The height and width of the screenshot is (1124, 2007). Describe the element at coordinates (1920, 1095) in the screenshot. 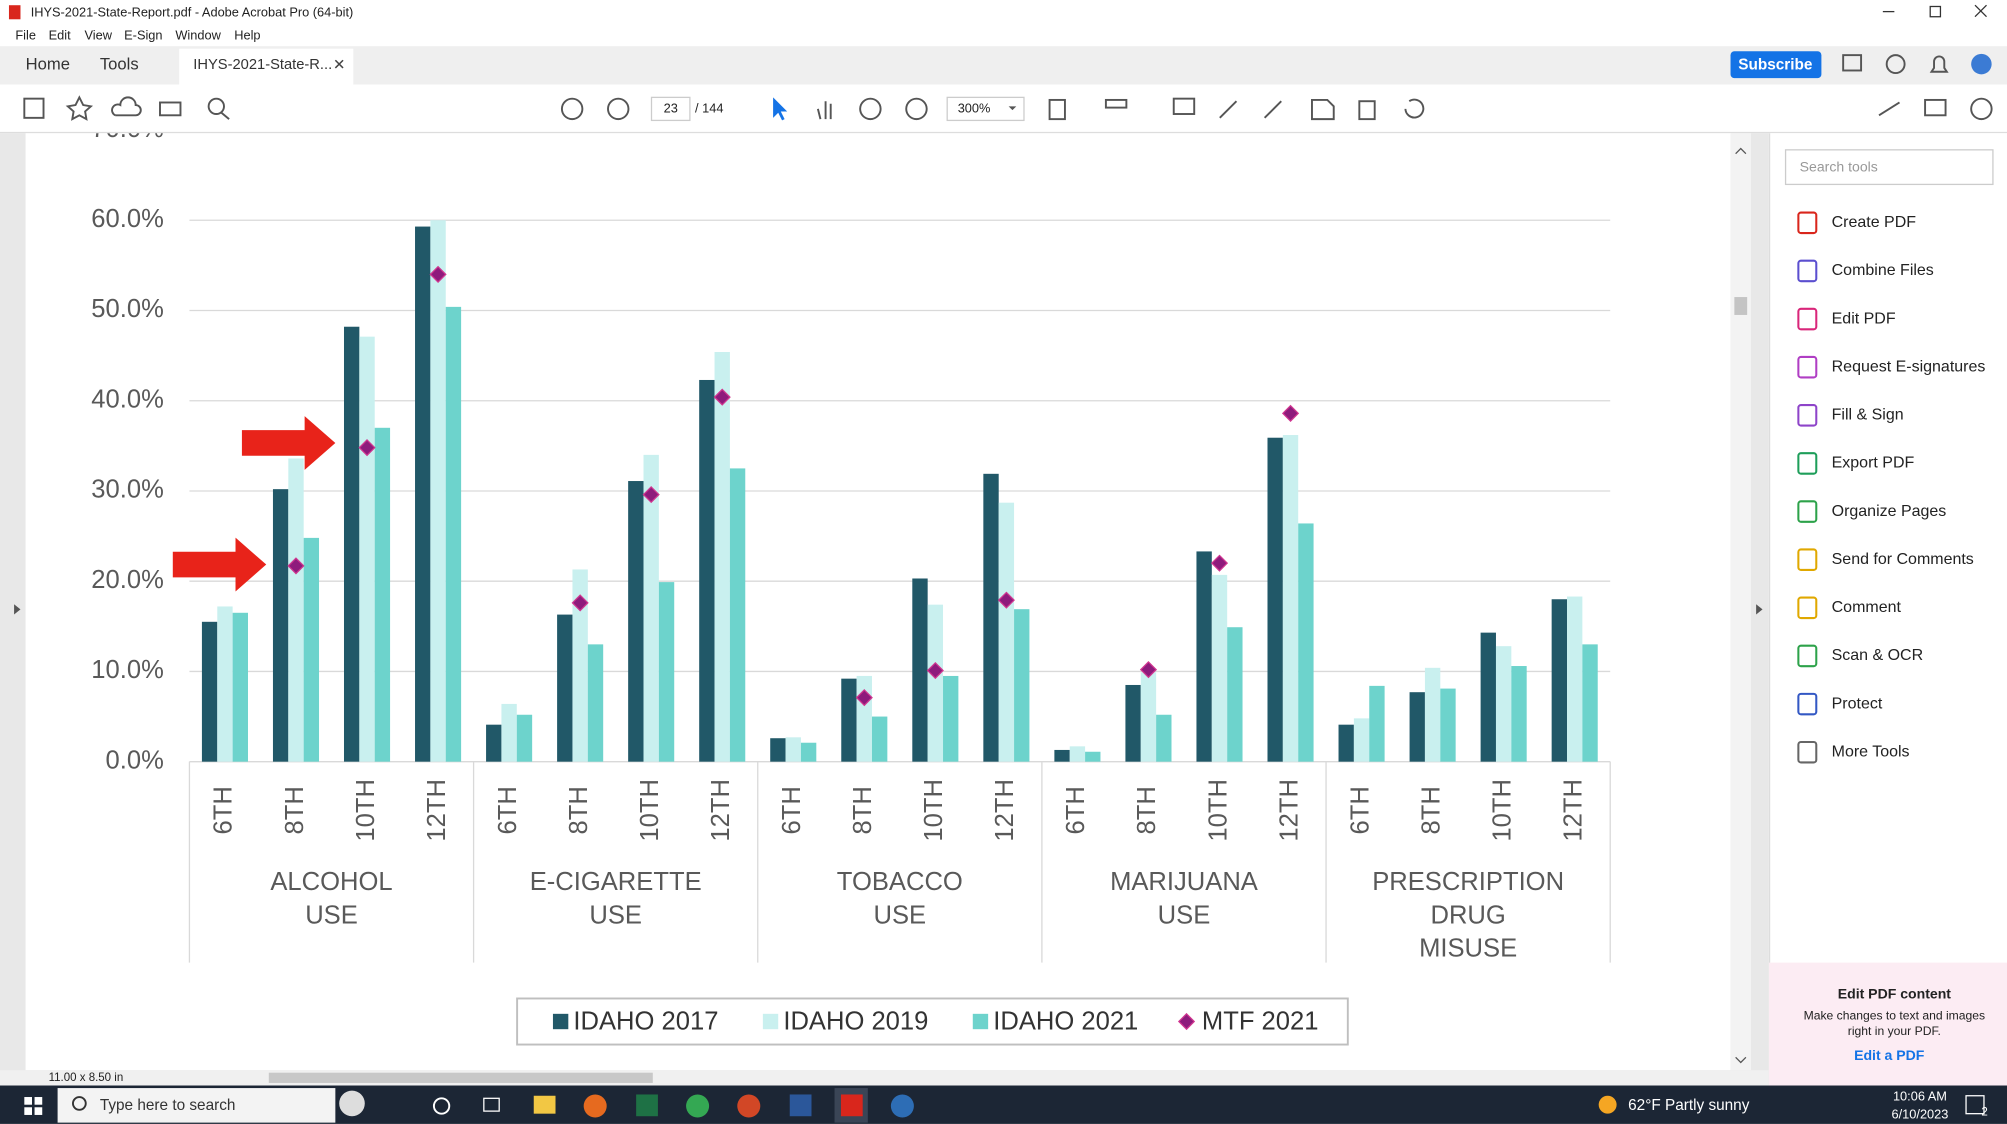

I see `clock-time: 10:06 AM` at that location.